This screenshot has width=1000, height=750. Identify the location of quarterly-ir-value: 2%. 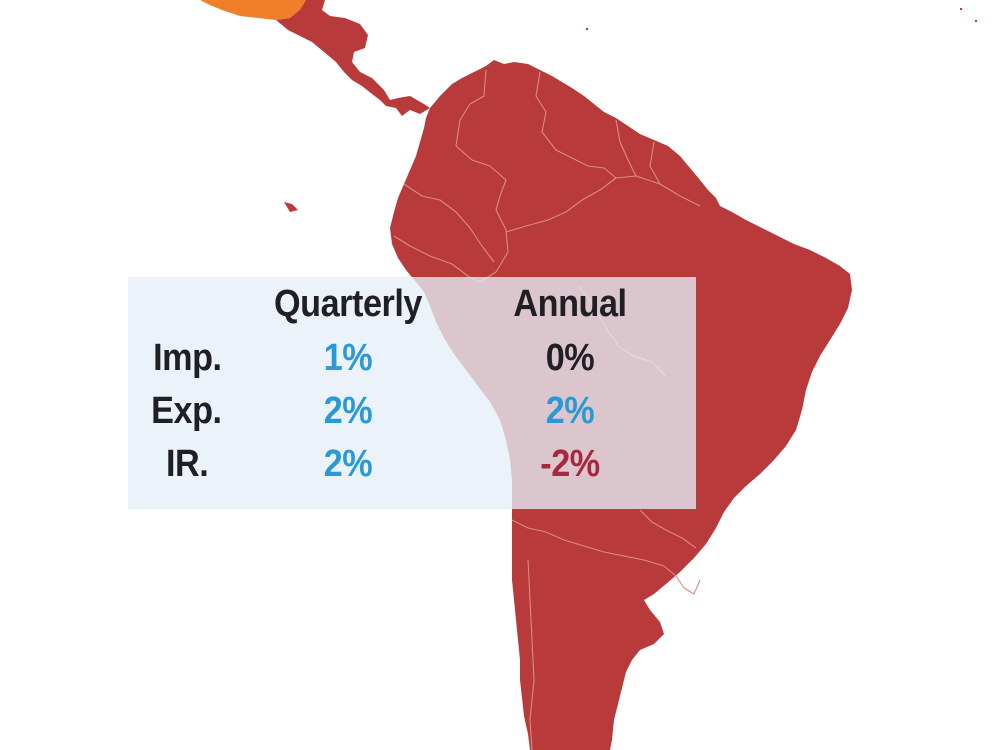
(348, 464).